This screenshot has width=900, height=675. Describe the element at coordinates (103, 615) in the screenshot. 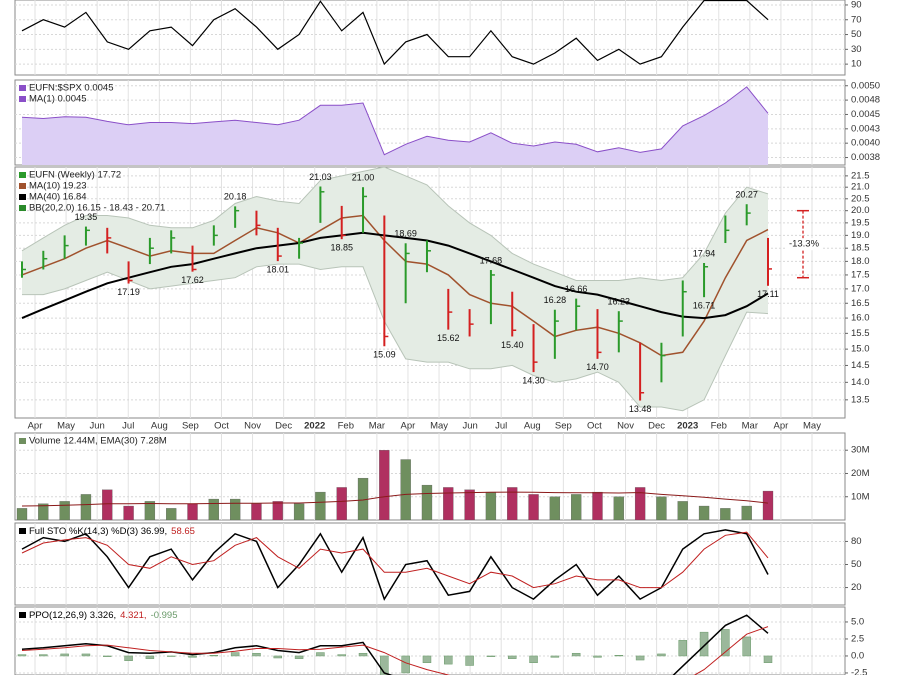

I see `legend-label: PPO(12,26,9) 3.326, 4.321, -0.995` at that location.